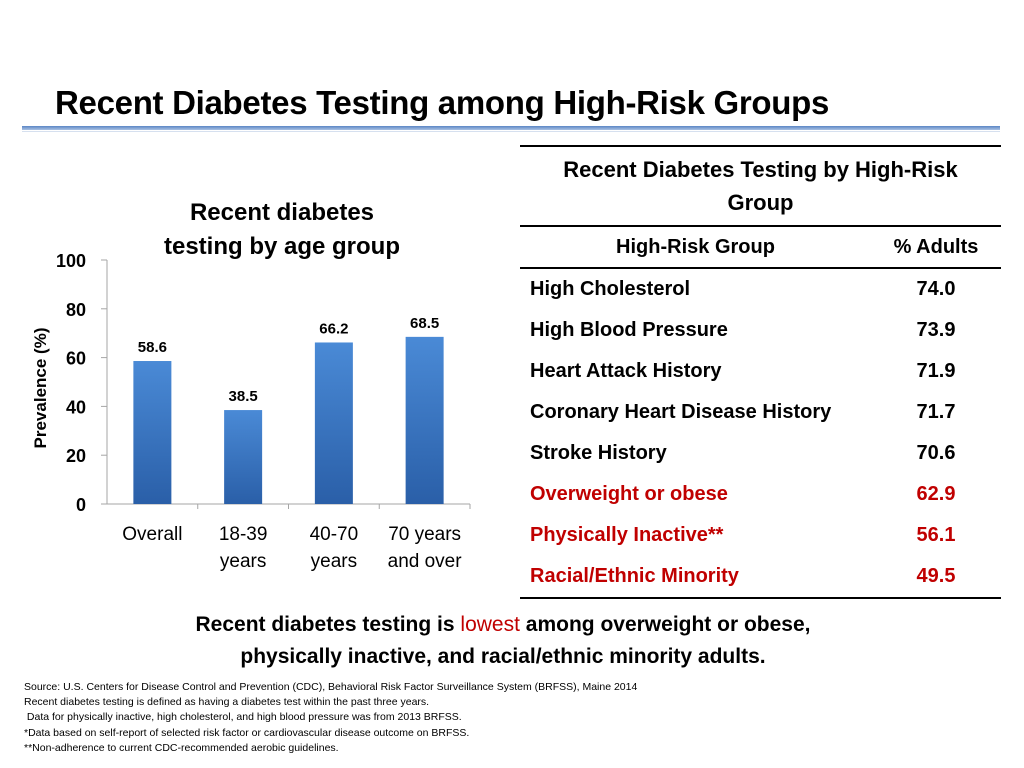 This screenshot has height=768, width=1024. I want to click on row-percent-value: 49.5, so click(936, 577).